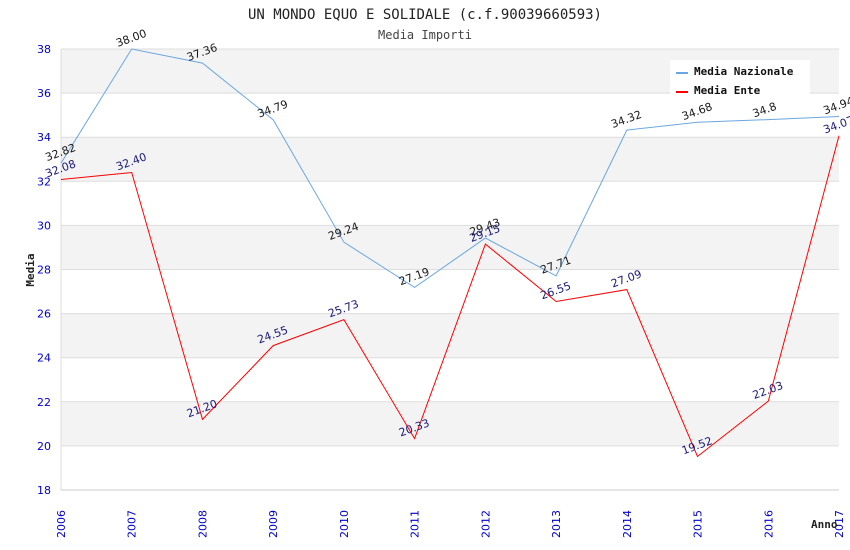  I want to click on x-tick-label: 2007, so click(132, 524).